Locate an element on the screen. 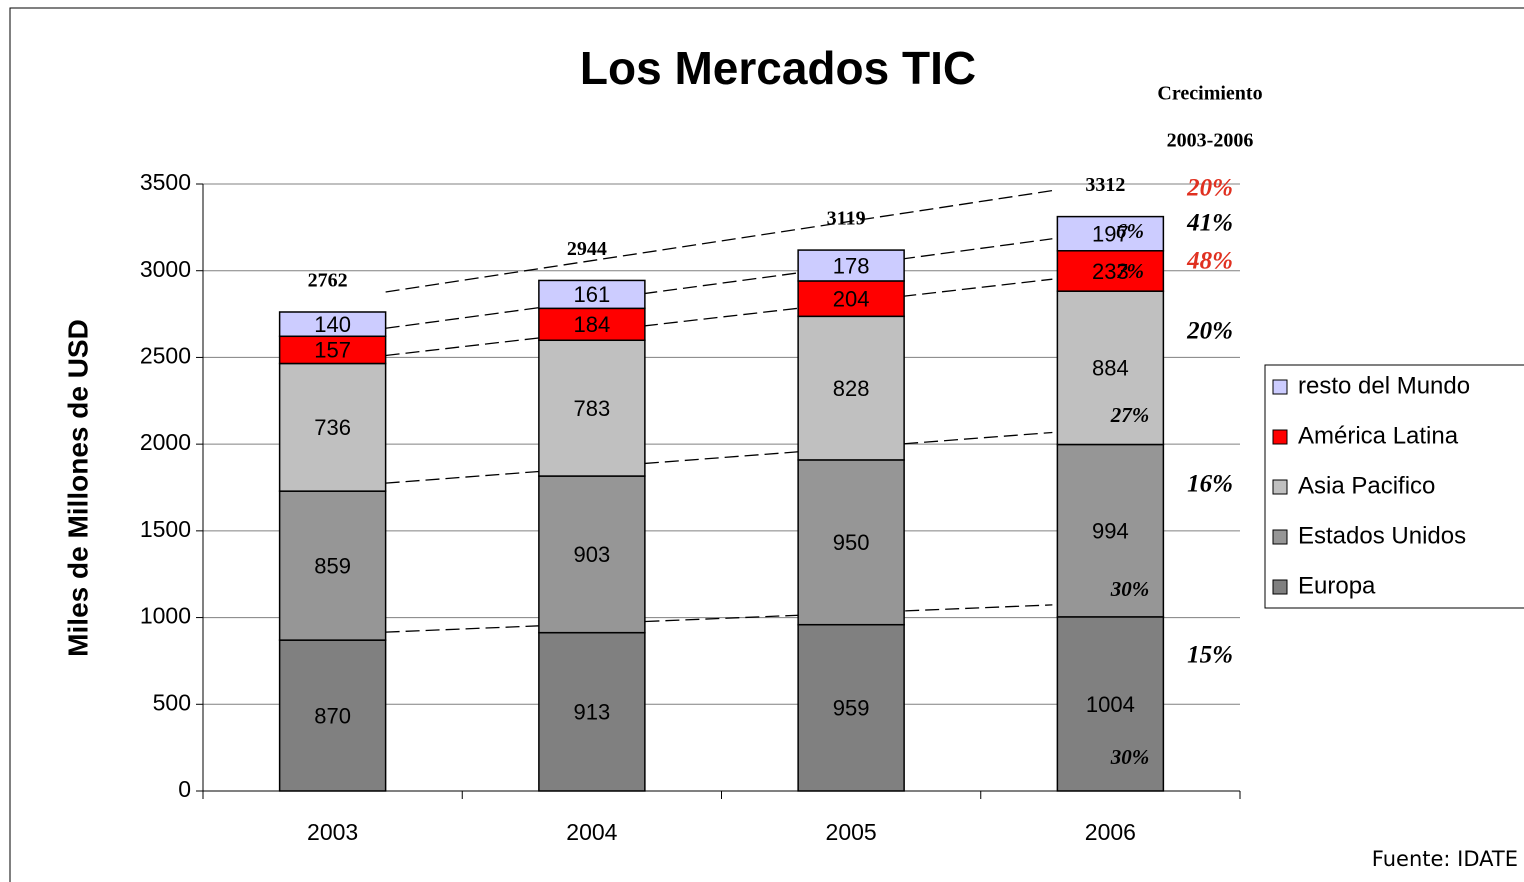 The width and height of the screenshot is (1524, 882). x-tick-label: 2004 is located at coordinates (591, 832).